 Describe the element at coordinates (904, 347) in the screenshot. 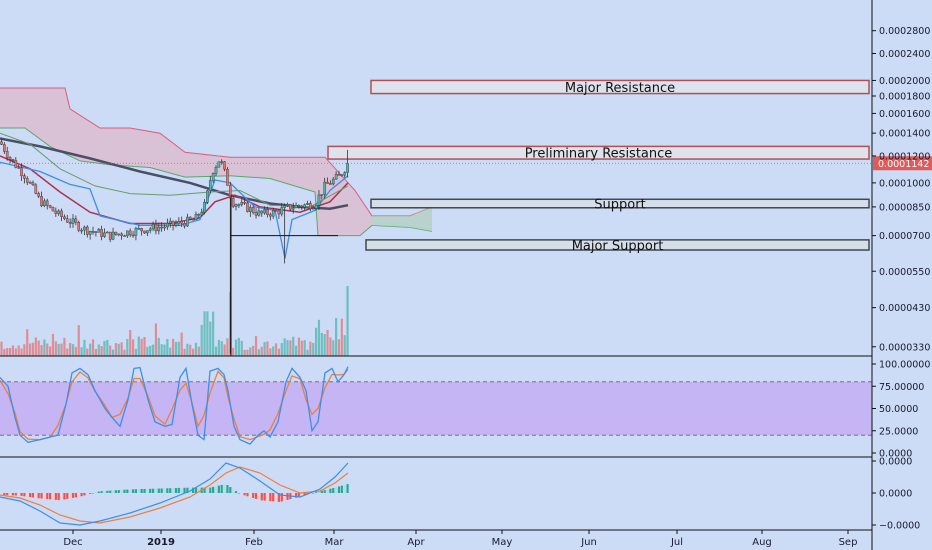

I see `y-tick-label: 0.0000330` at that location.